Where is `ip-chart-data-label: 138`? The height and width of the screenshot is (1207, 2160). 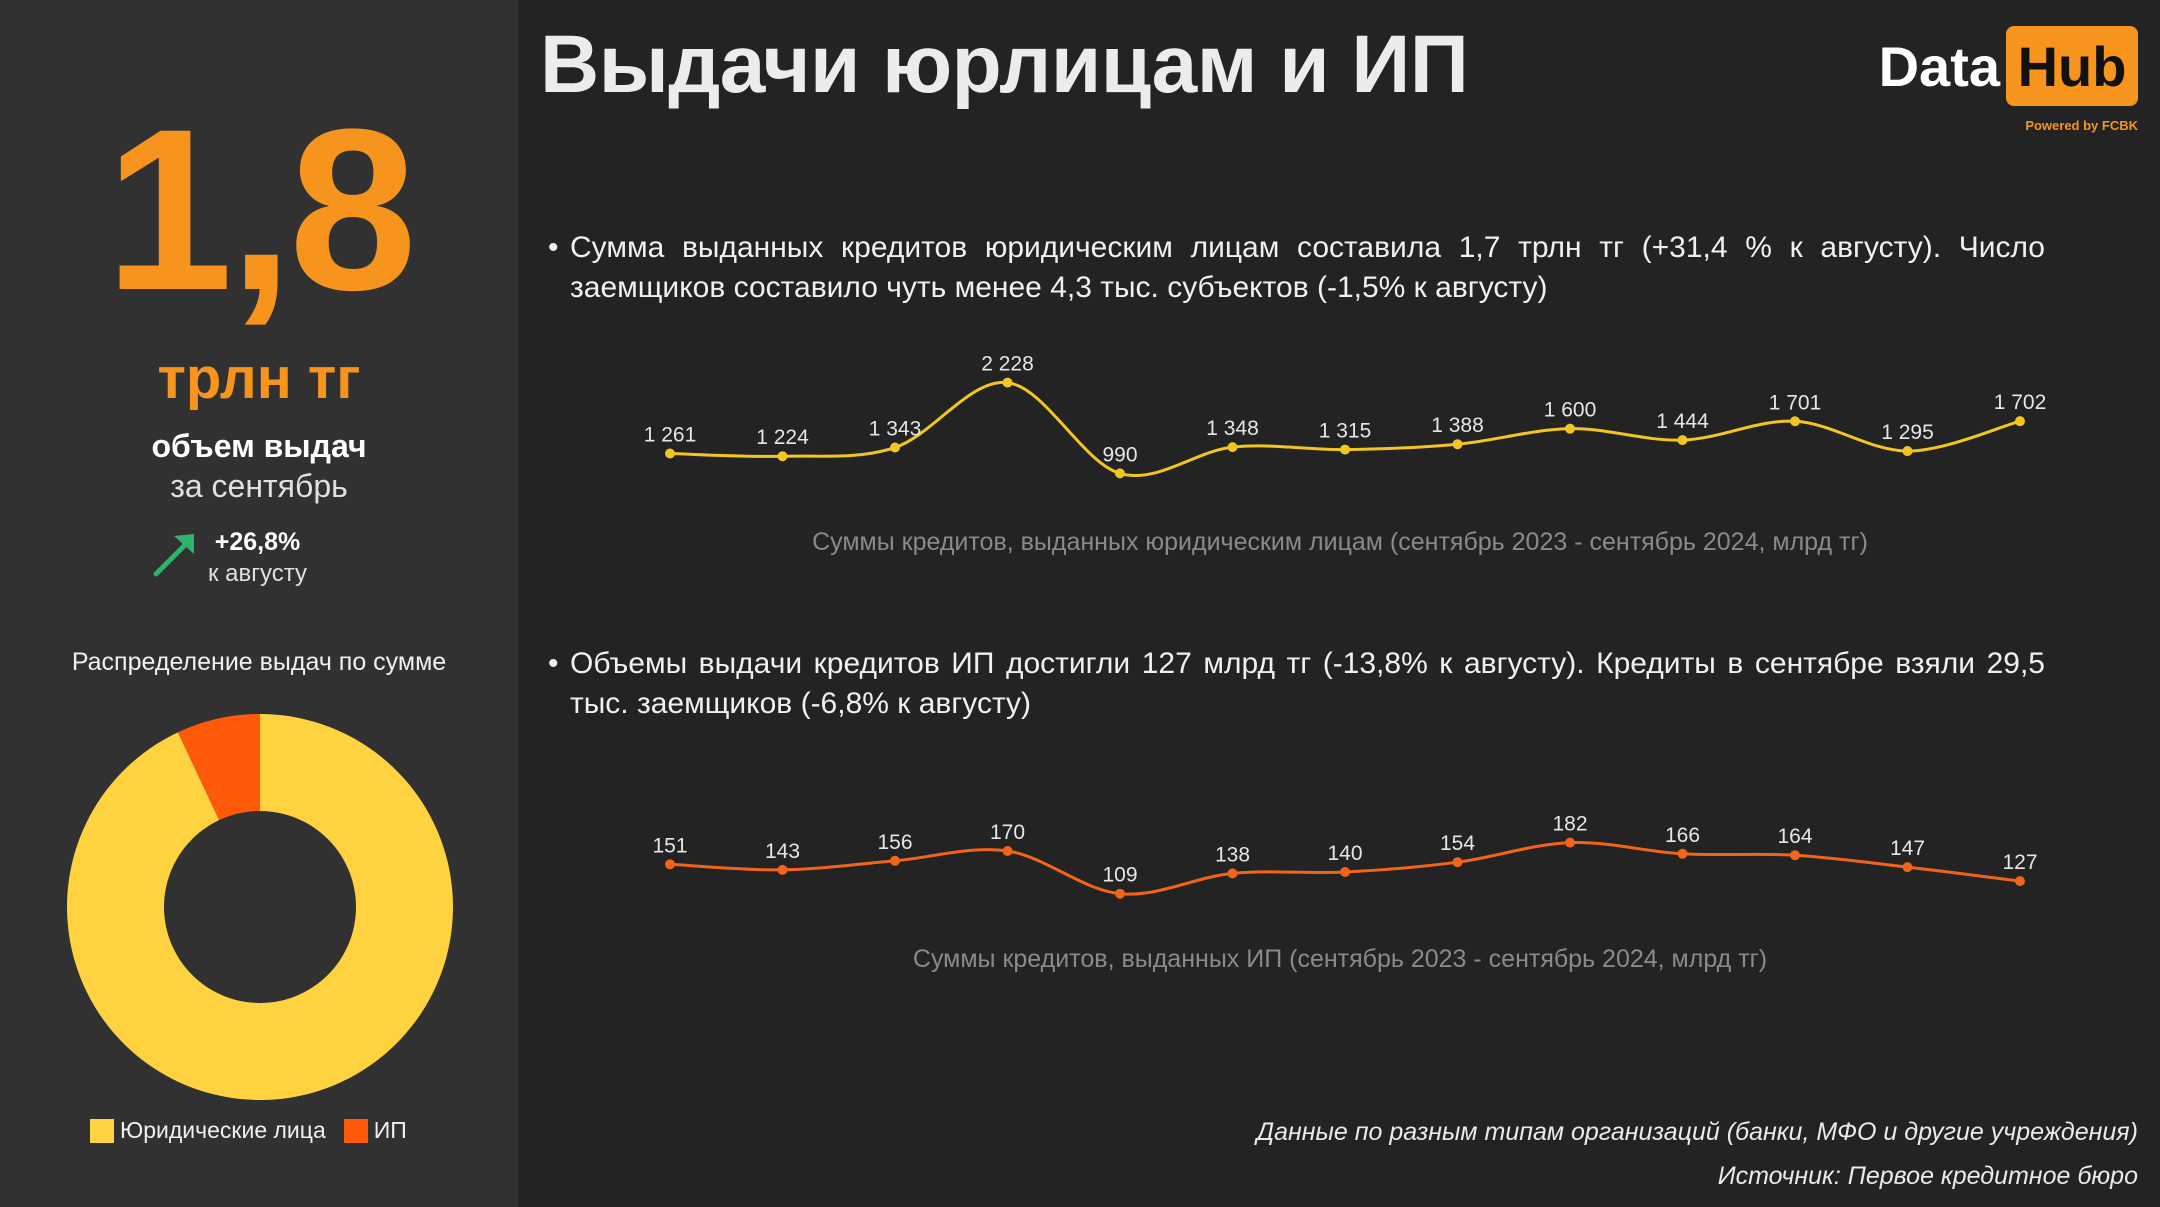 ip-chart-data-label: 138 is located at coordinates (1232, 854).